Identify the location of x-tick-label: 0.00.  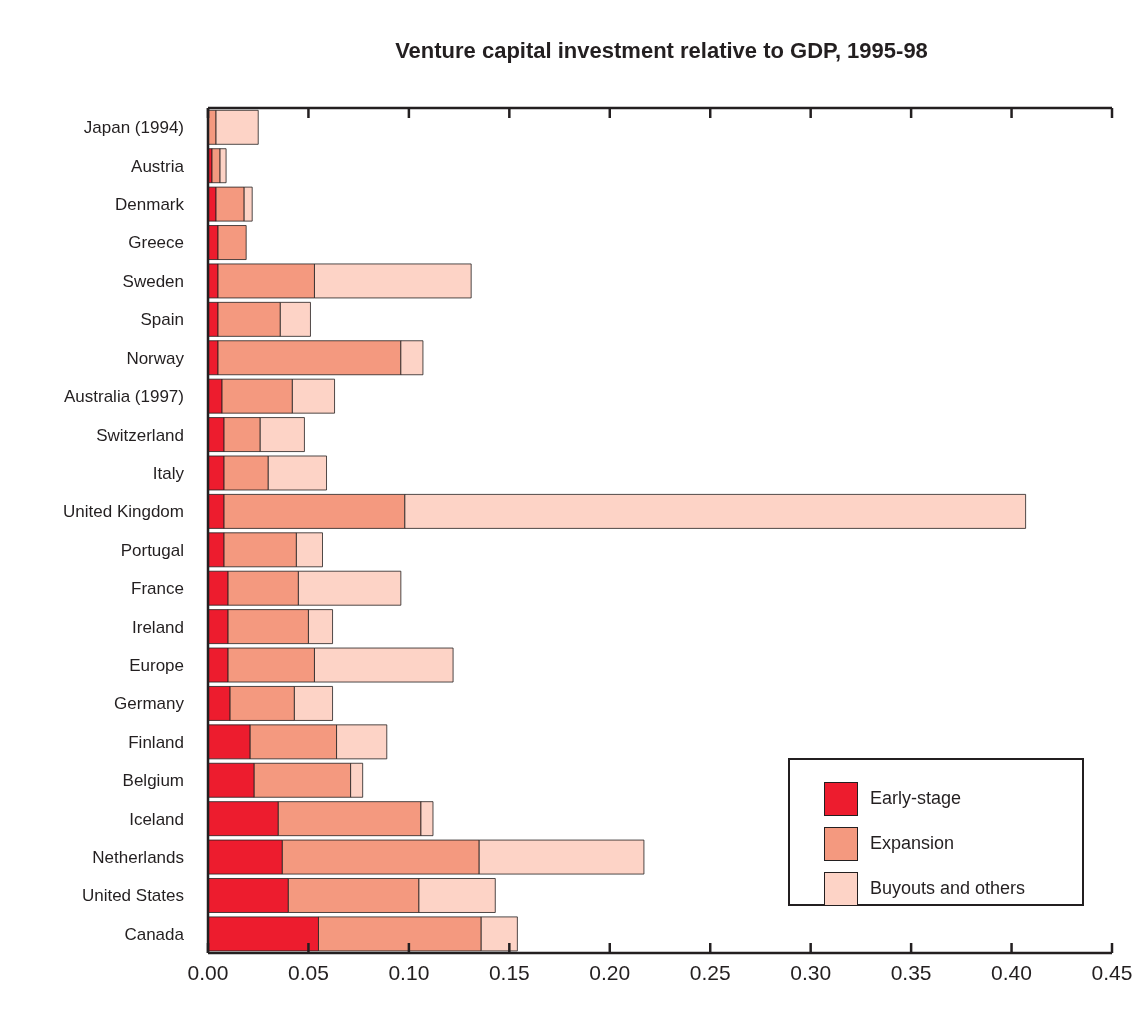
(208, 972).